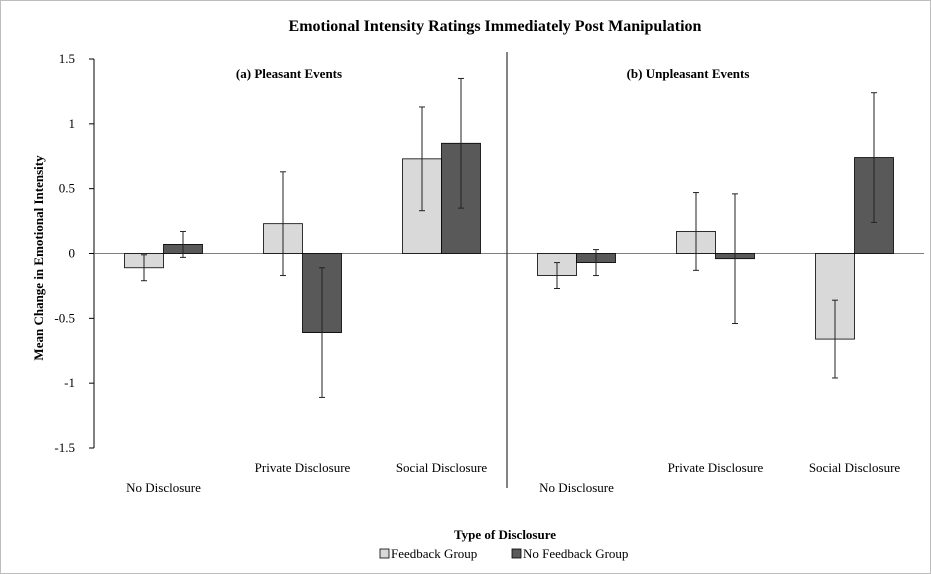  I want to click on legend-label: No Feedback Group, so click(575, 553).